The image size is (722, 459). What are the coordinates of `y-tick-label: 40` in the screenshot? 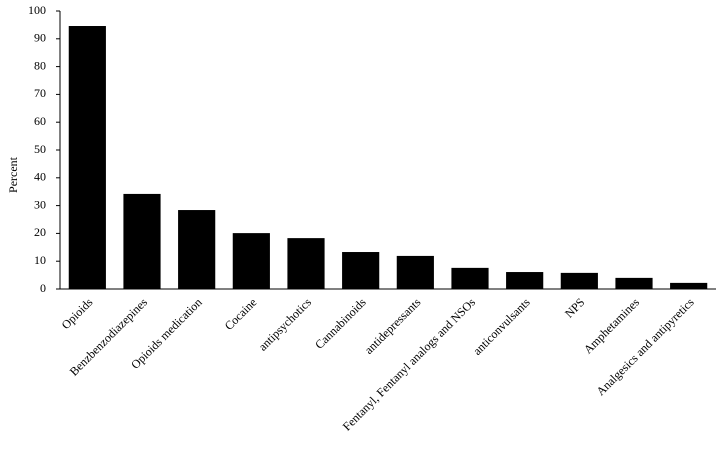 It's located at (40, 177).